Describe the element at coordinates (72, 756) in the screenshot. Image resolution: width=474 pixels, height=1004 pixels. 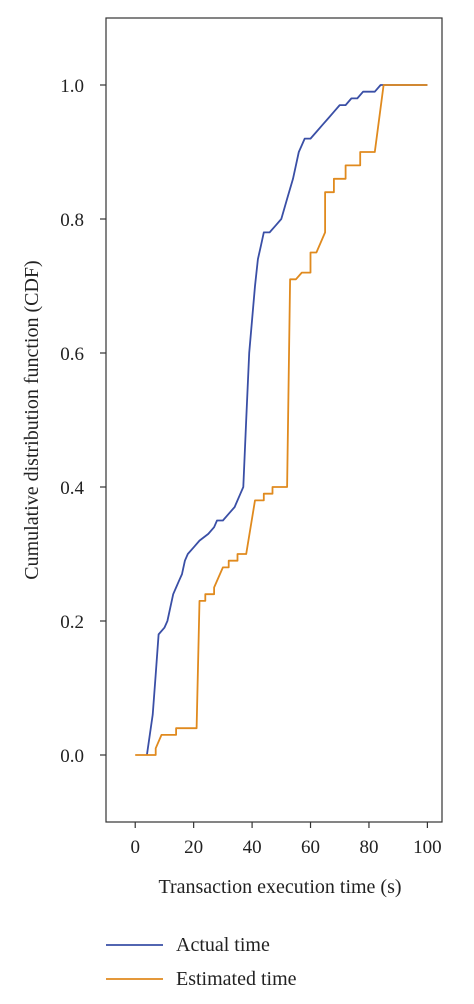
I see `y-tick-label: 0.0` at that location.